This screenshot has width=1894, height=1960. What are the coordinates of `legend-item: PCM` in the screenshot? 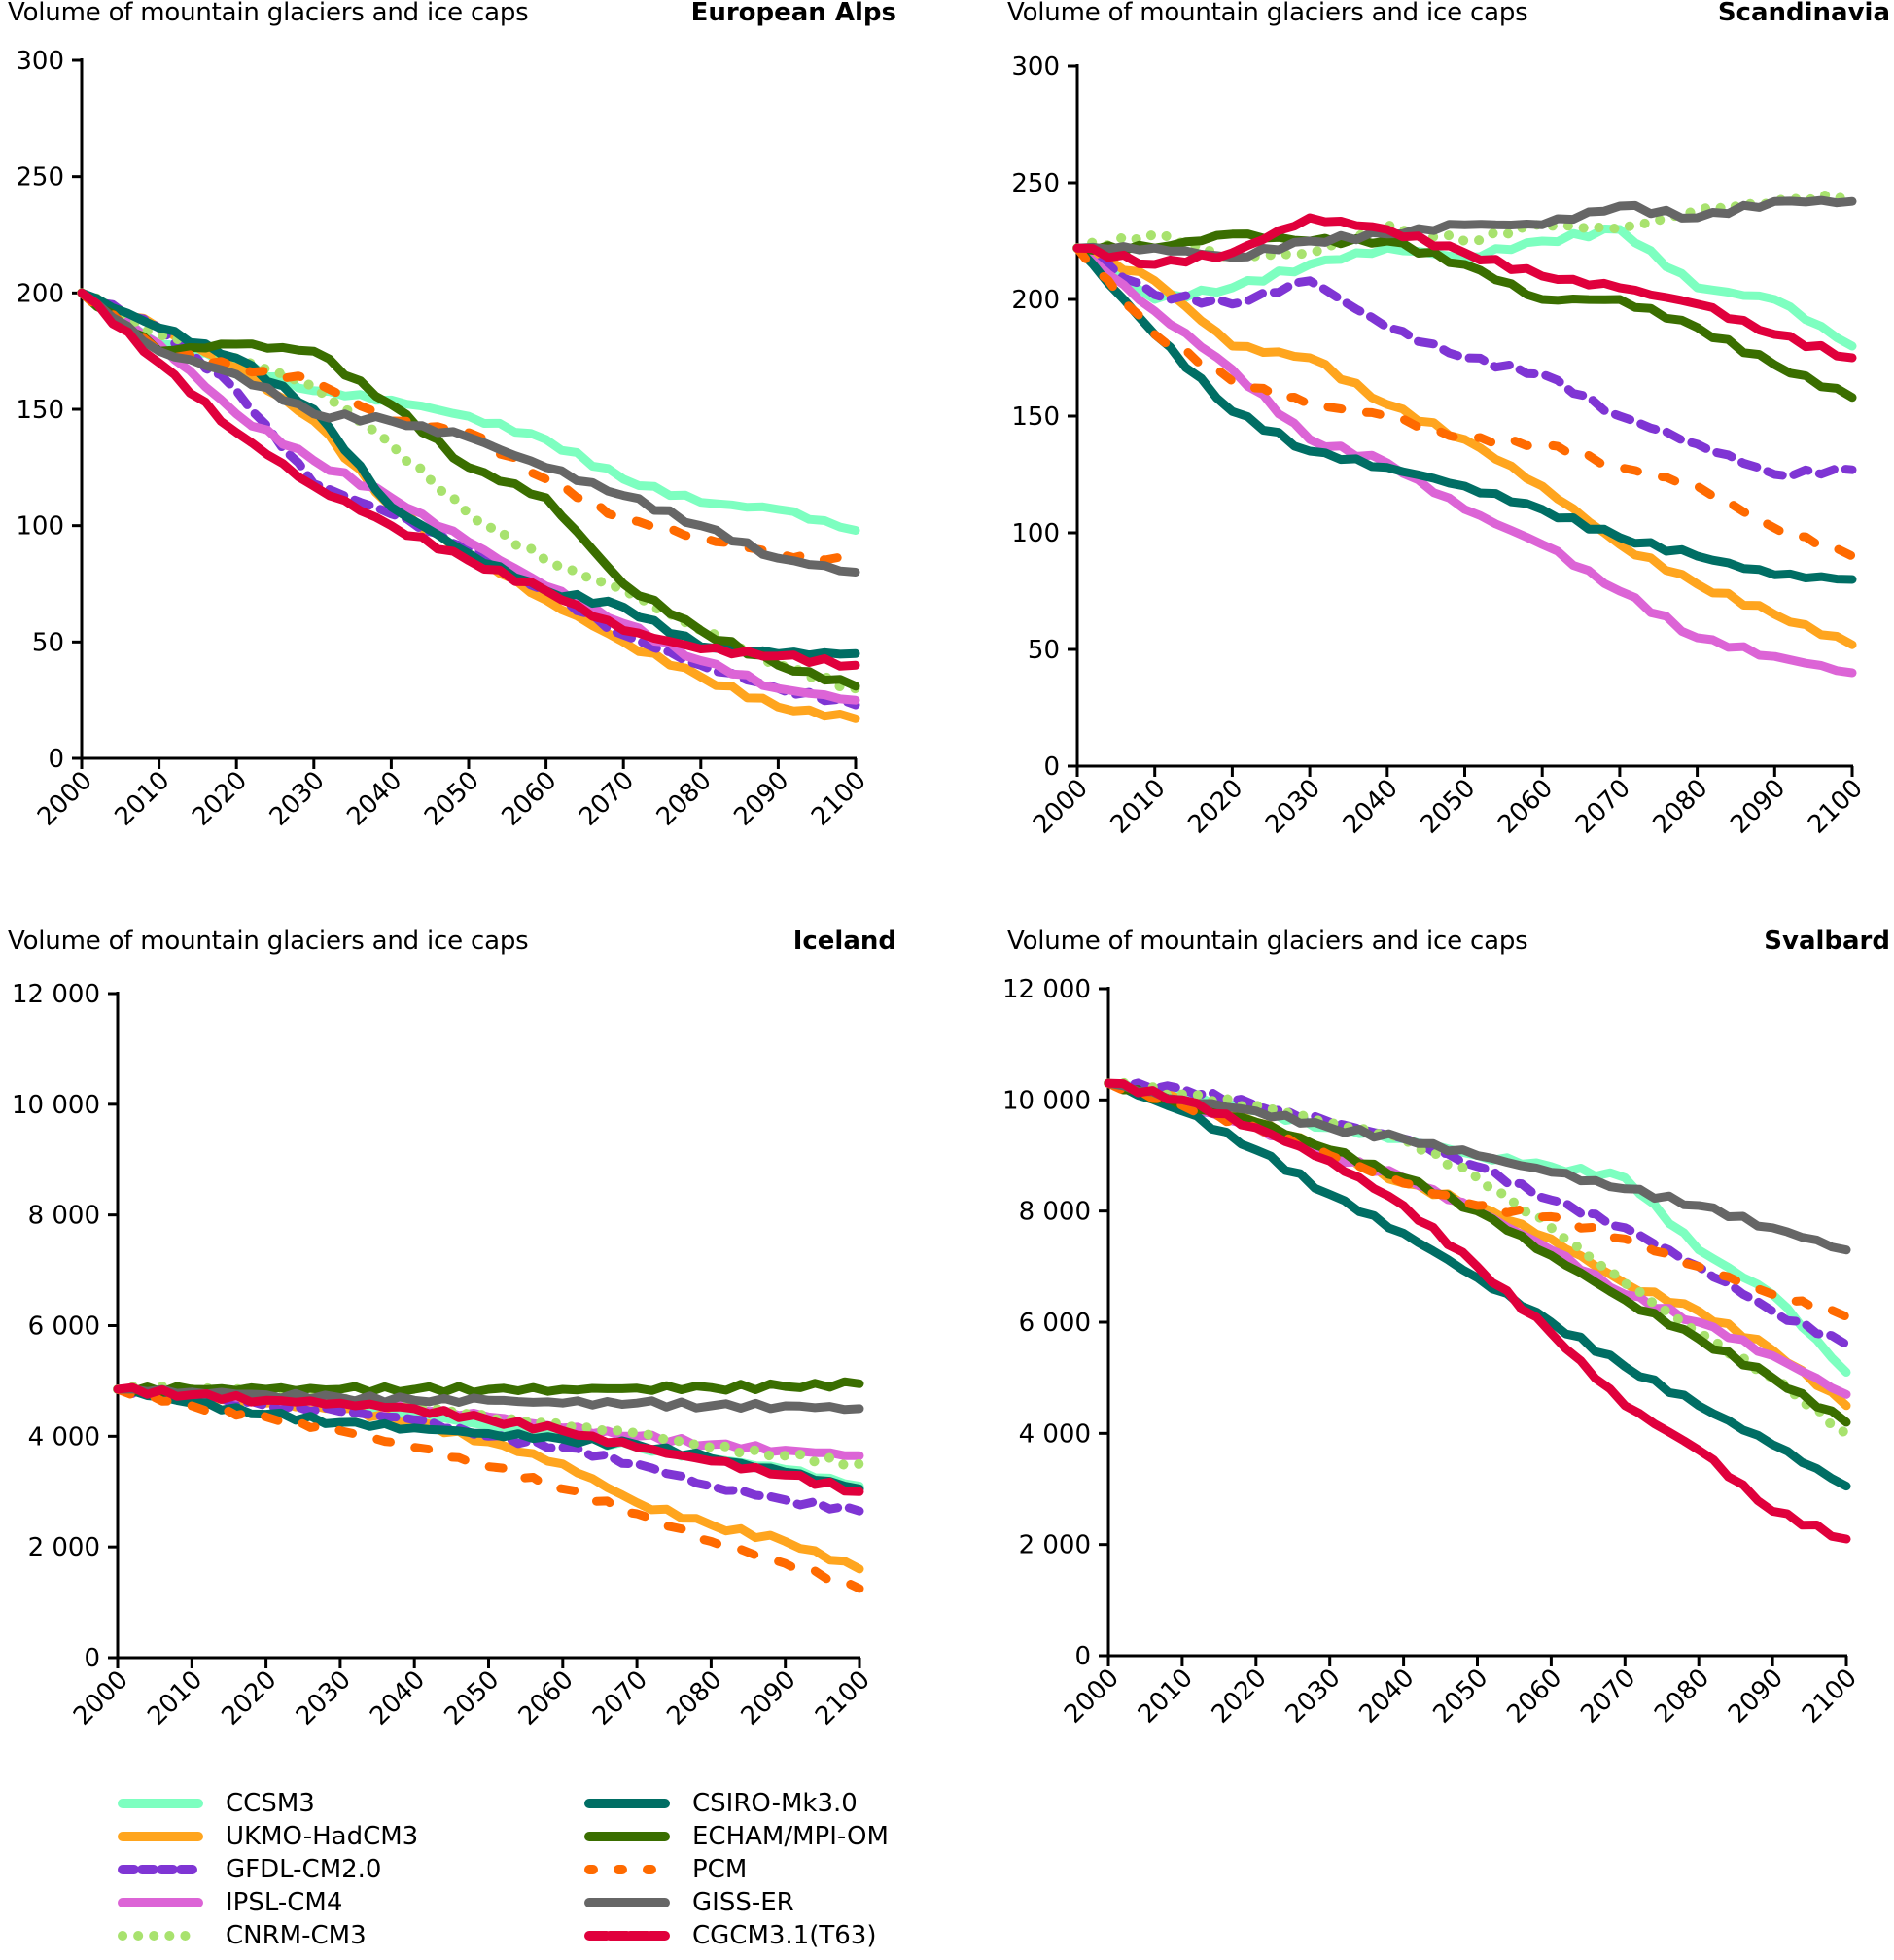 It's located at (665, 1869).